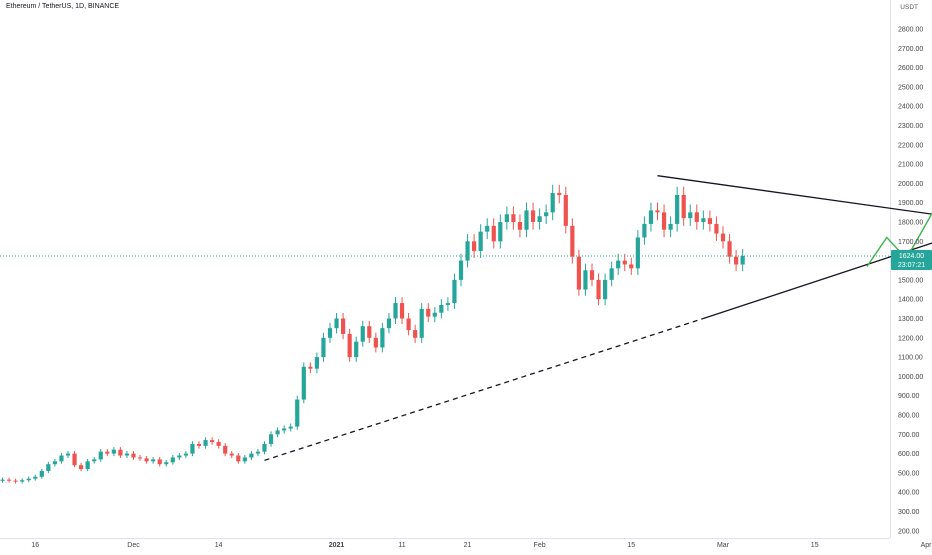  I want to click on y-tick-label: 2300.00, so click(910, 126).